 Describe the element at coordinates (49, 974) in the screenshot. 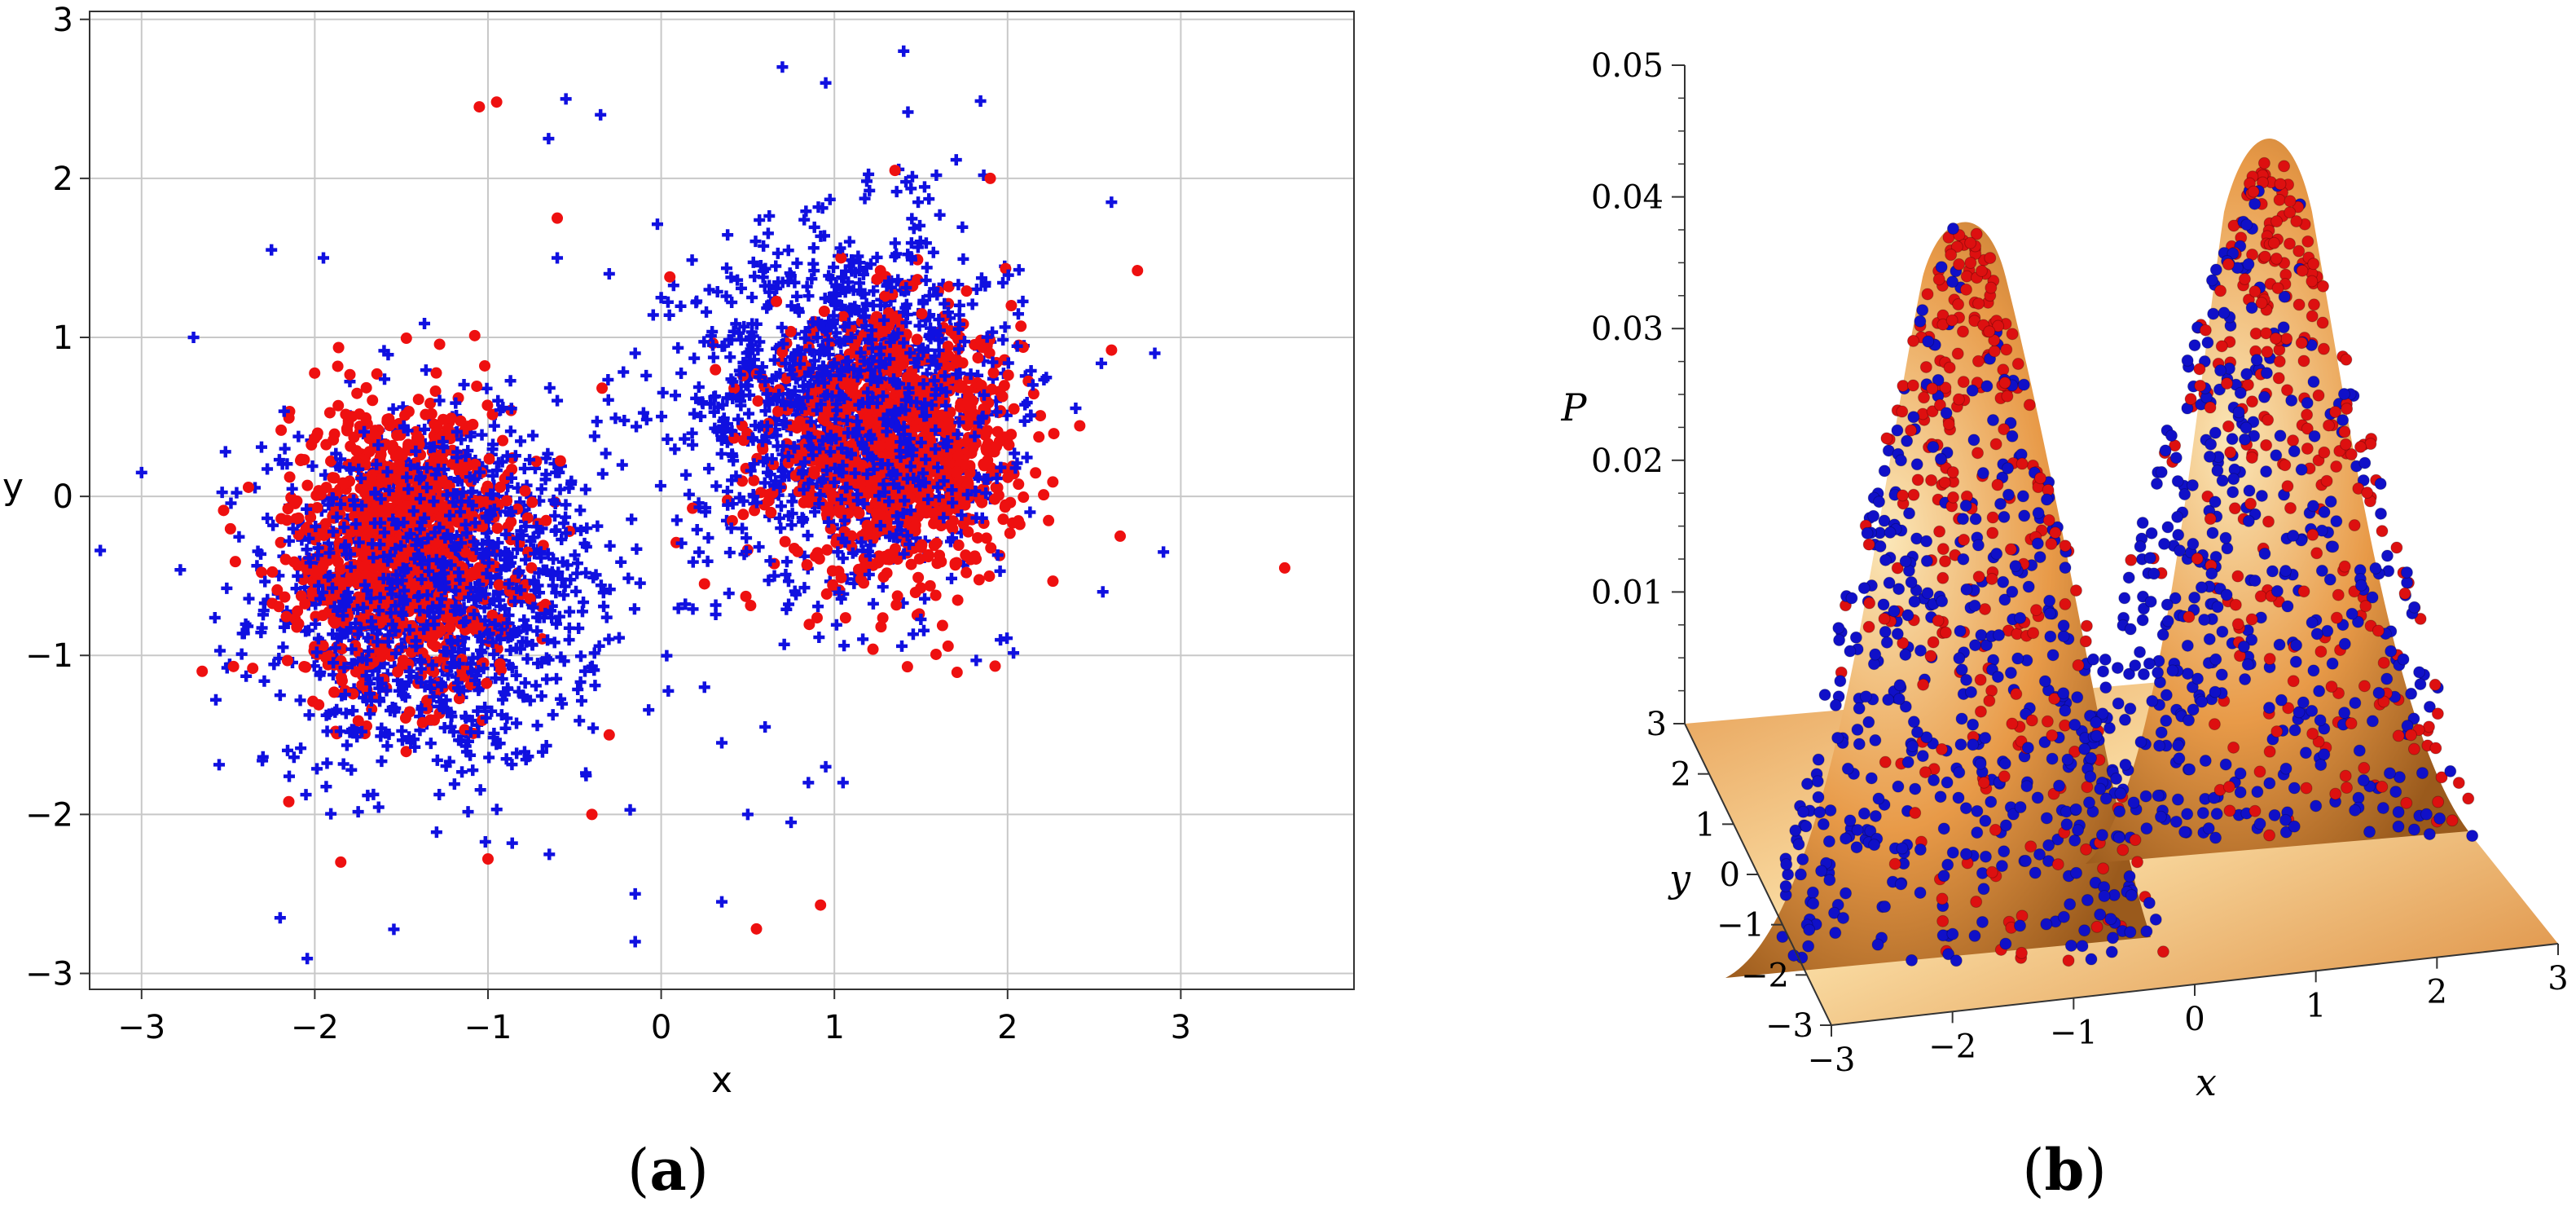

I see `y-tick-label: −3` at that location.